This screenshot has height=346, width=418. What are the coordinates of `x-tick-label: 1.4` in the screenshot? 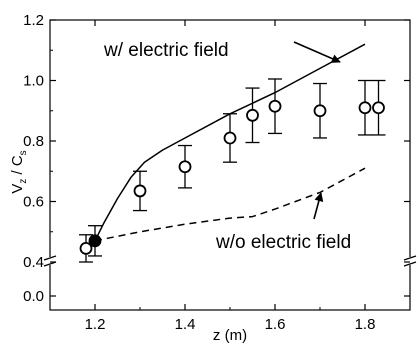 It's located at (185, 324).